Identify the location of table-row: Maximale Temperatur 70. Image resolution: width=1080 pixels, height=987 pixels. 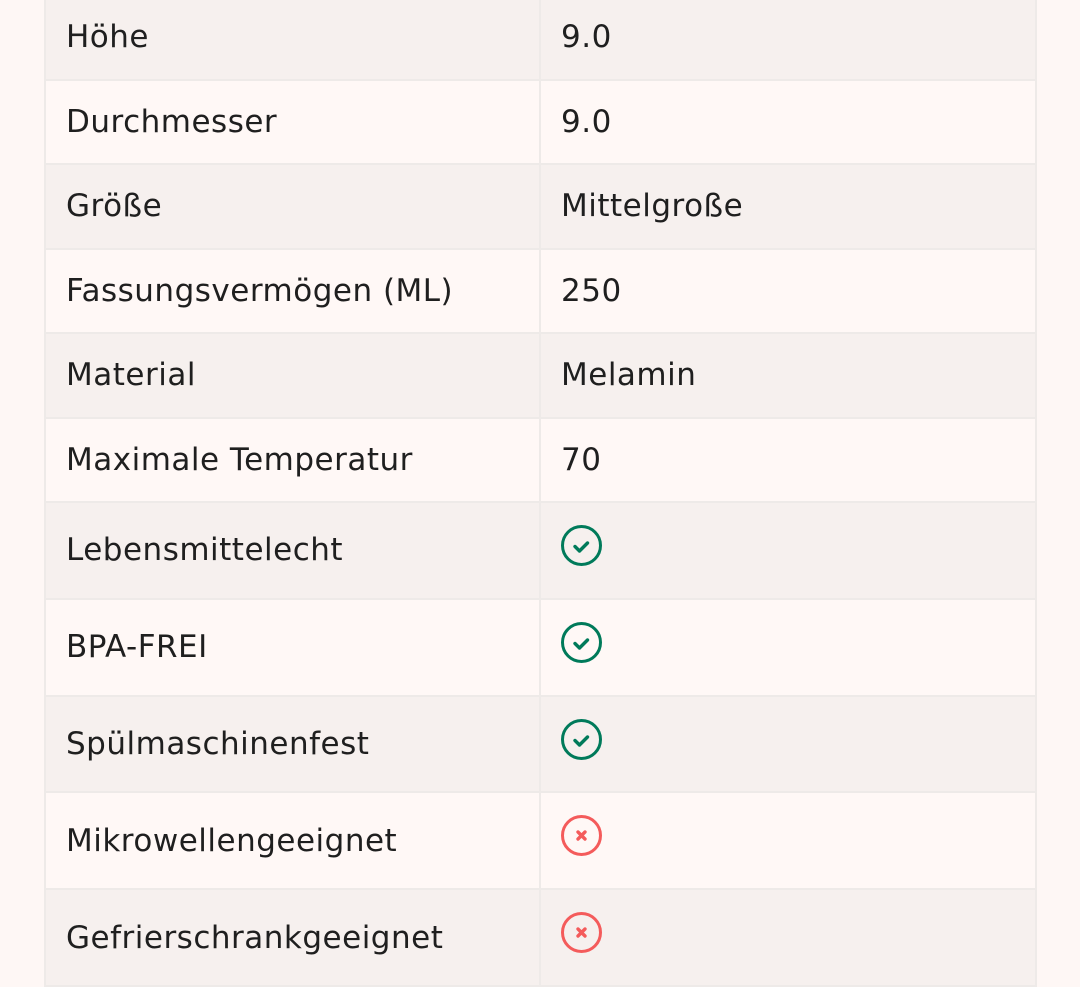
(540, 460).